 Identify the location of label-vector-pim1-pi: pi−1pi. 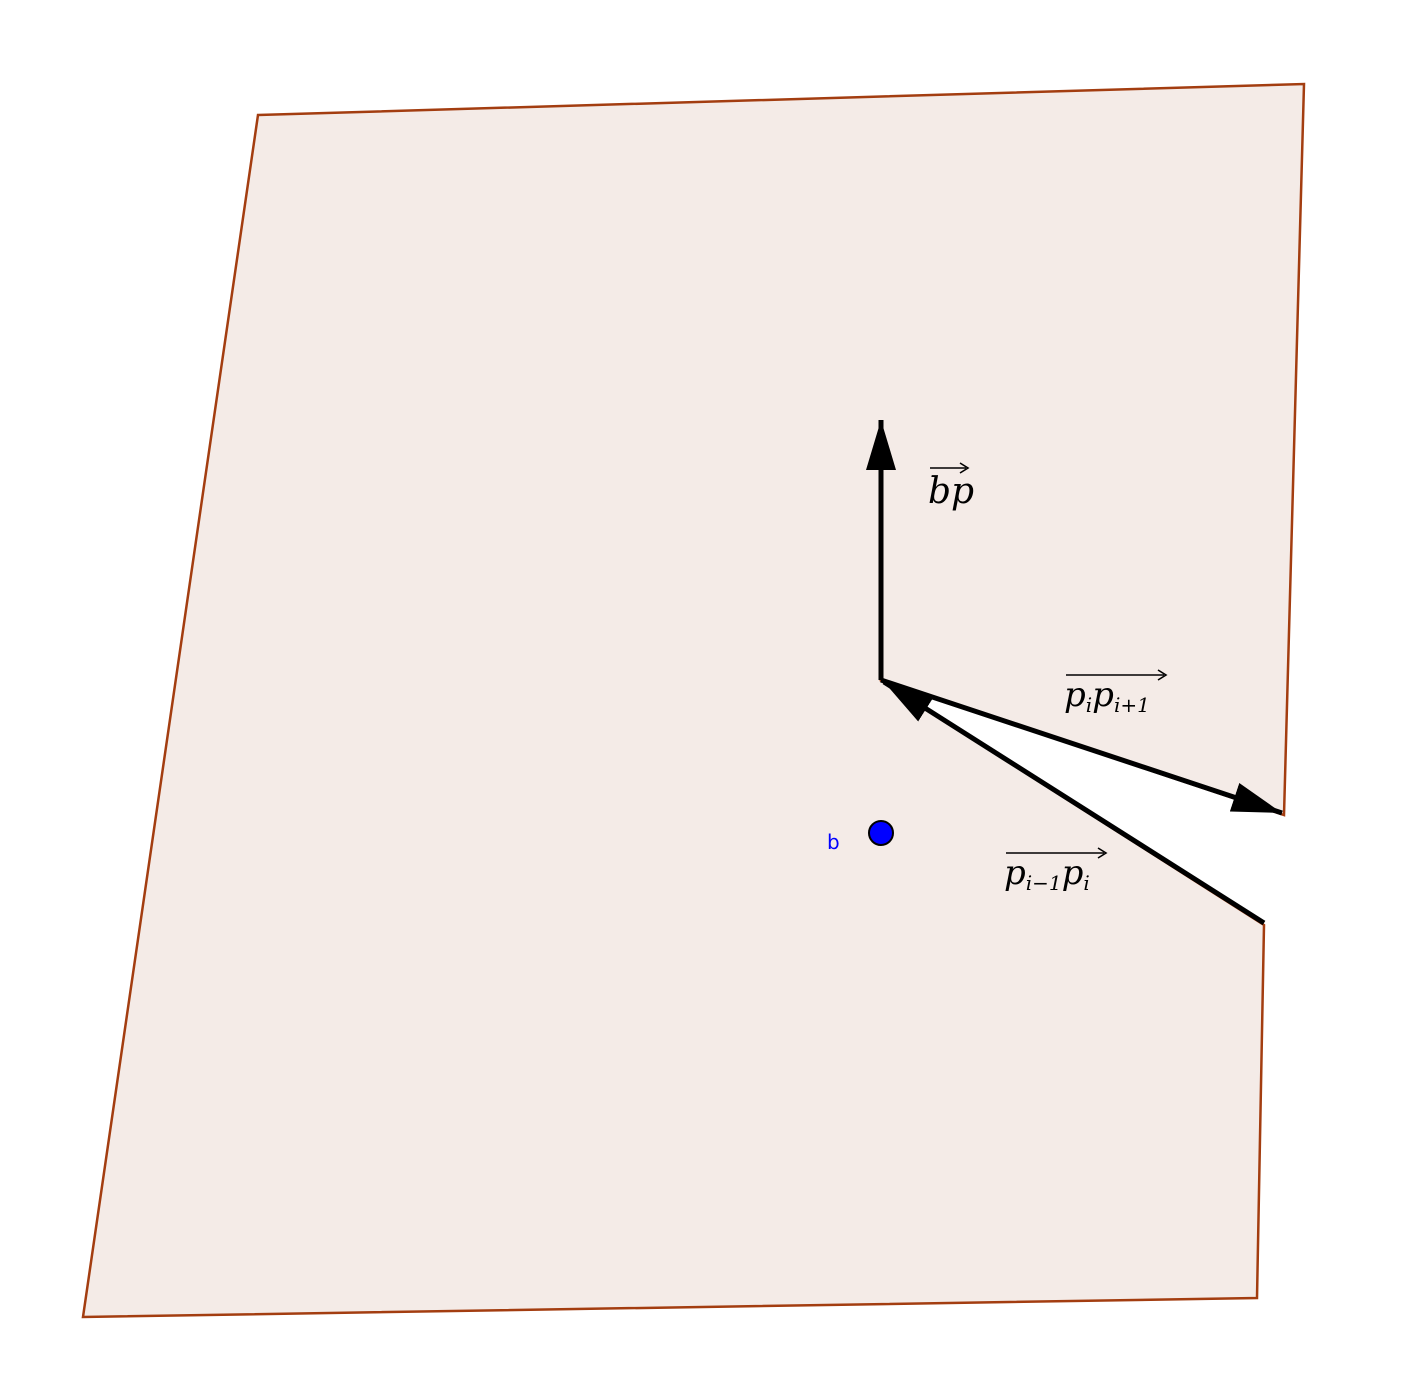
(1056, 871).